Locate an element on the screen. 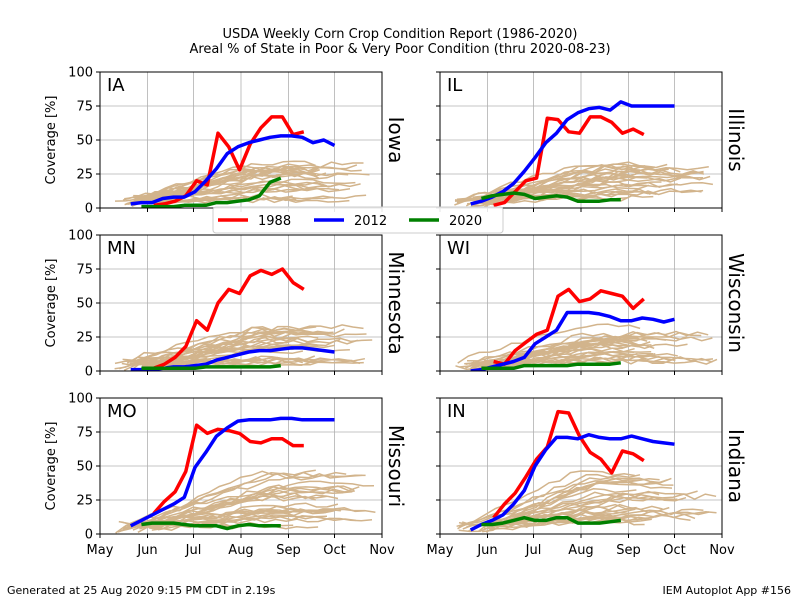 The width and height of the screenshot is (800, 600). state-name: Illinois is located at coordinates (736, 139).